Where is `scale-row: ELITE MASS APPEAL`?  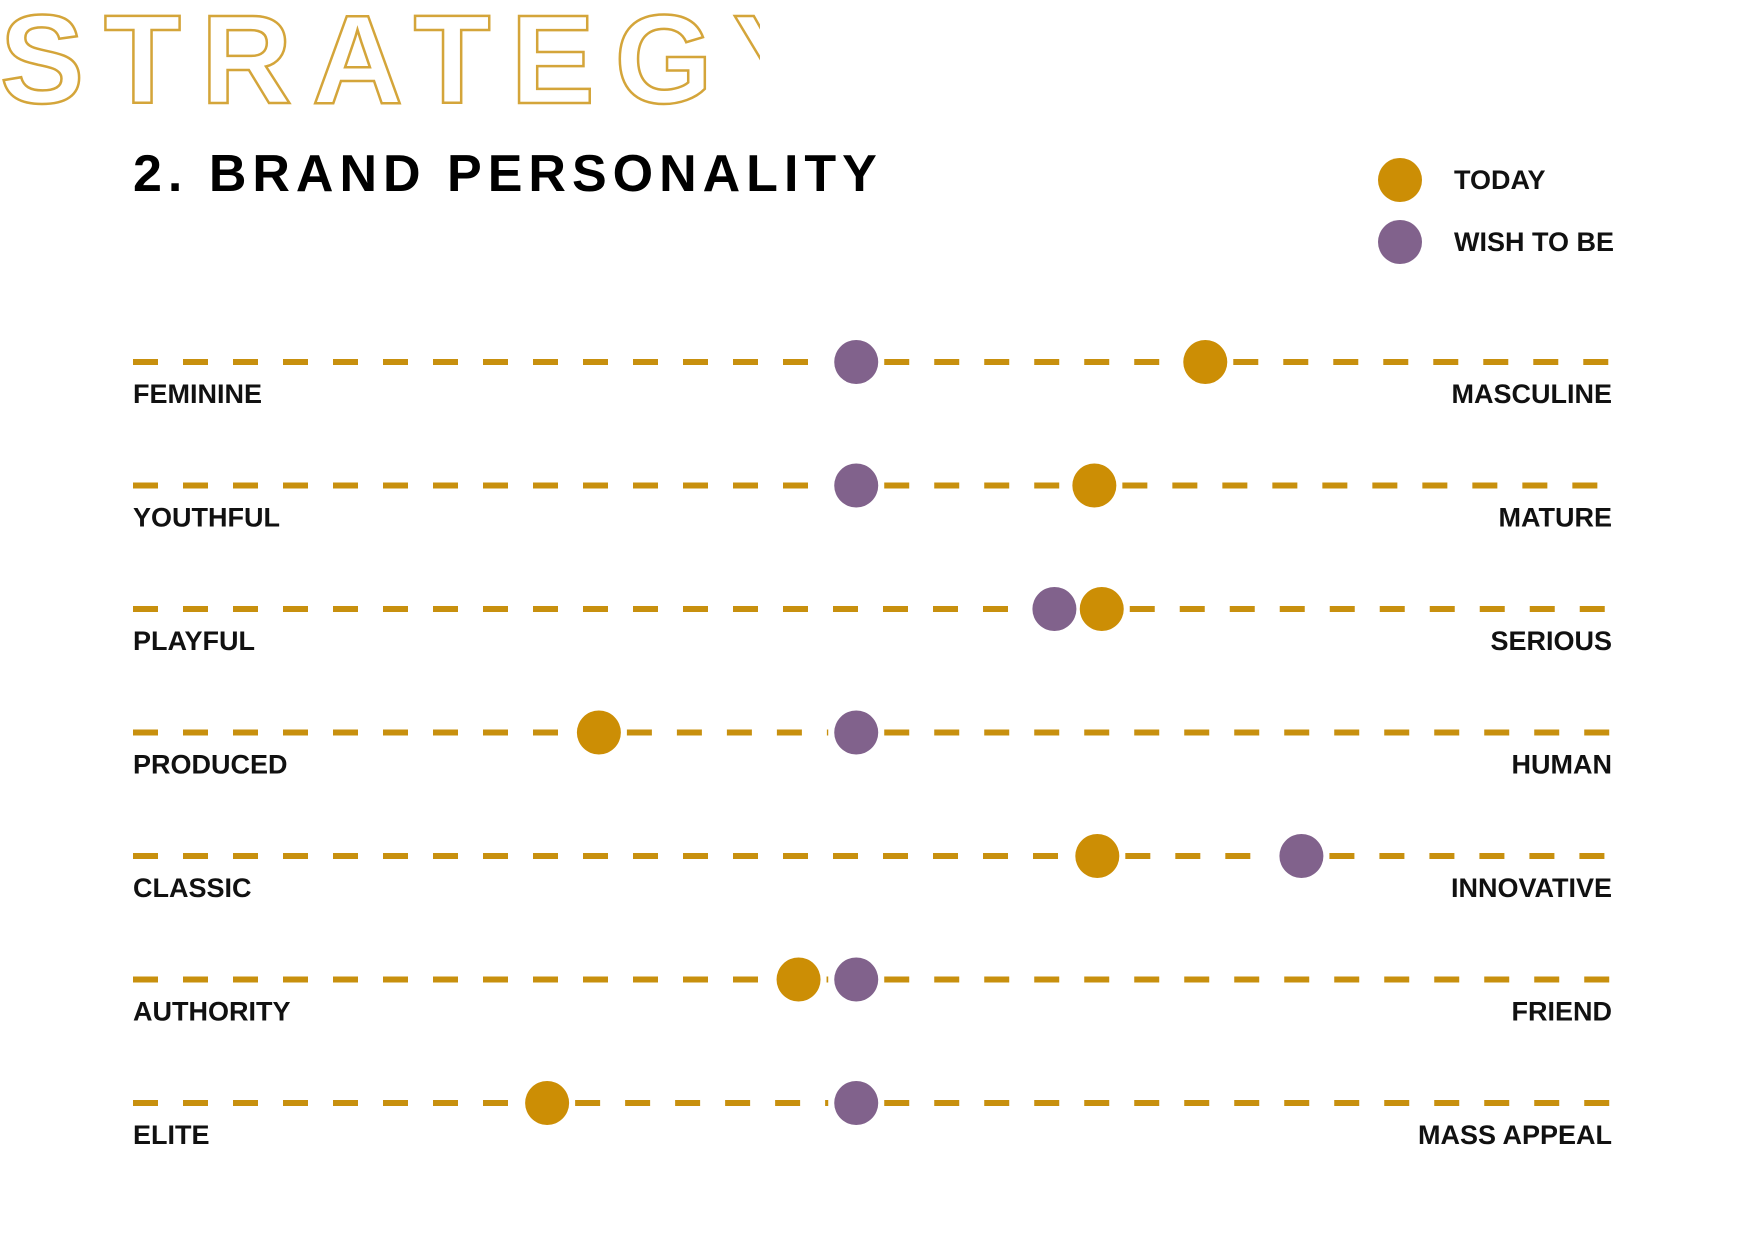
scale-row: ELITE MASS APPEAL is located at coordinates (872, 1115).